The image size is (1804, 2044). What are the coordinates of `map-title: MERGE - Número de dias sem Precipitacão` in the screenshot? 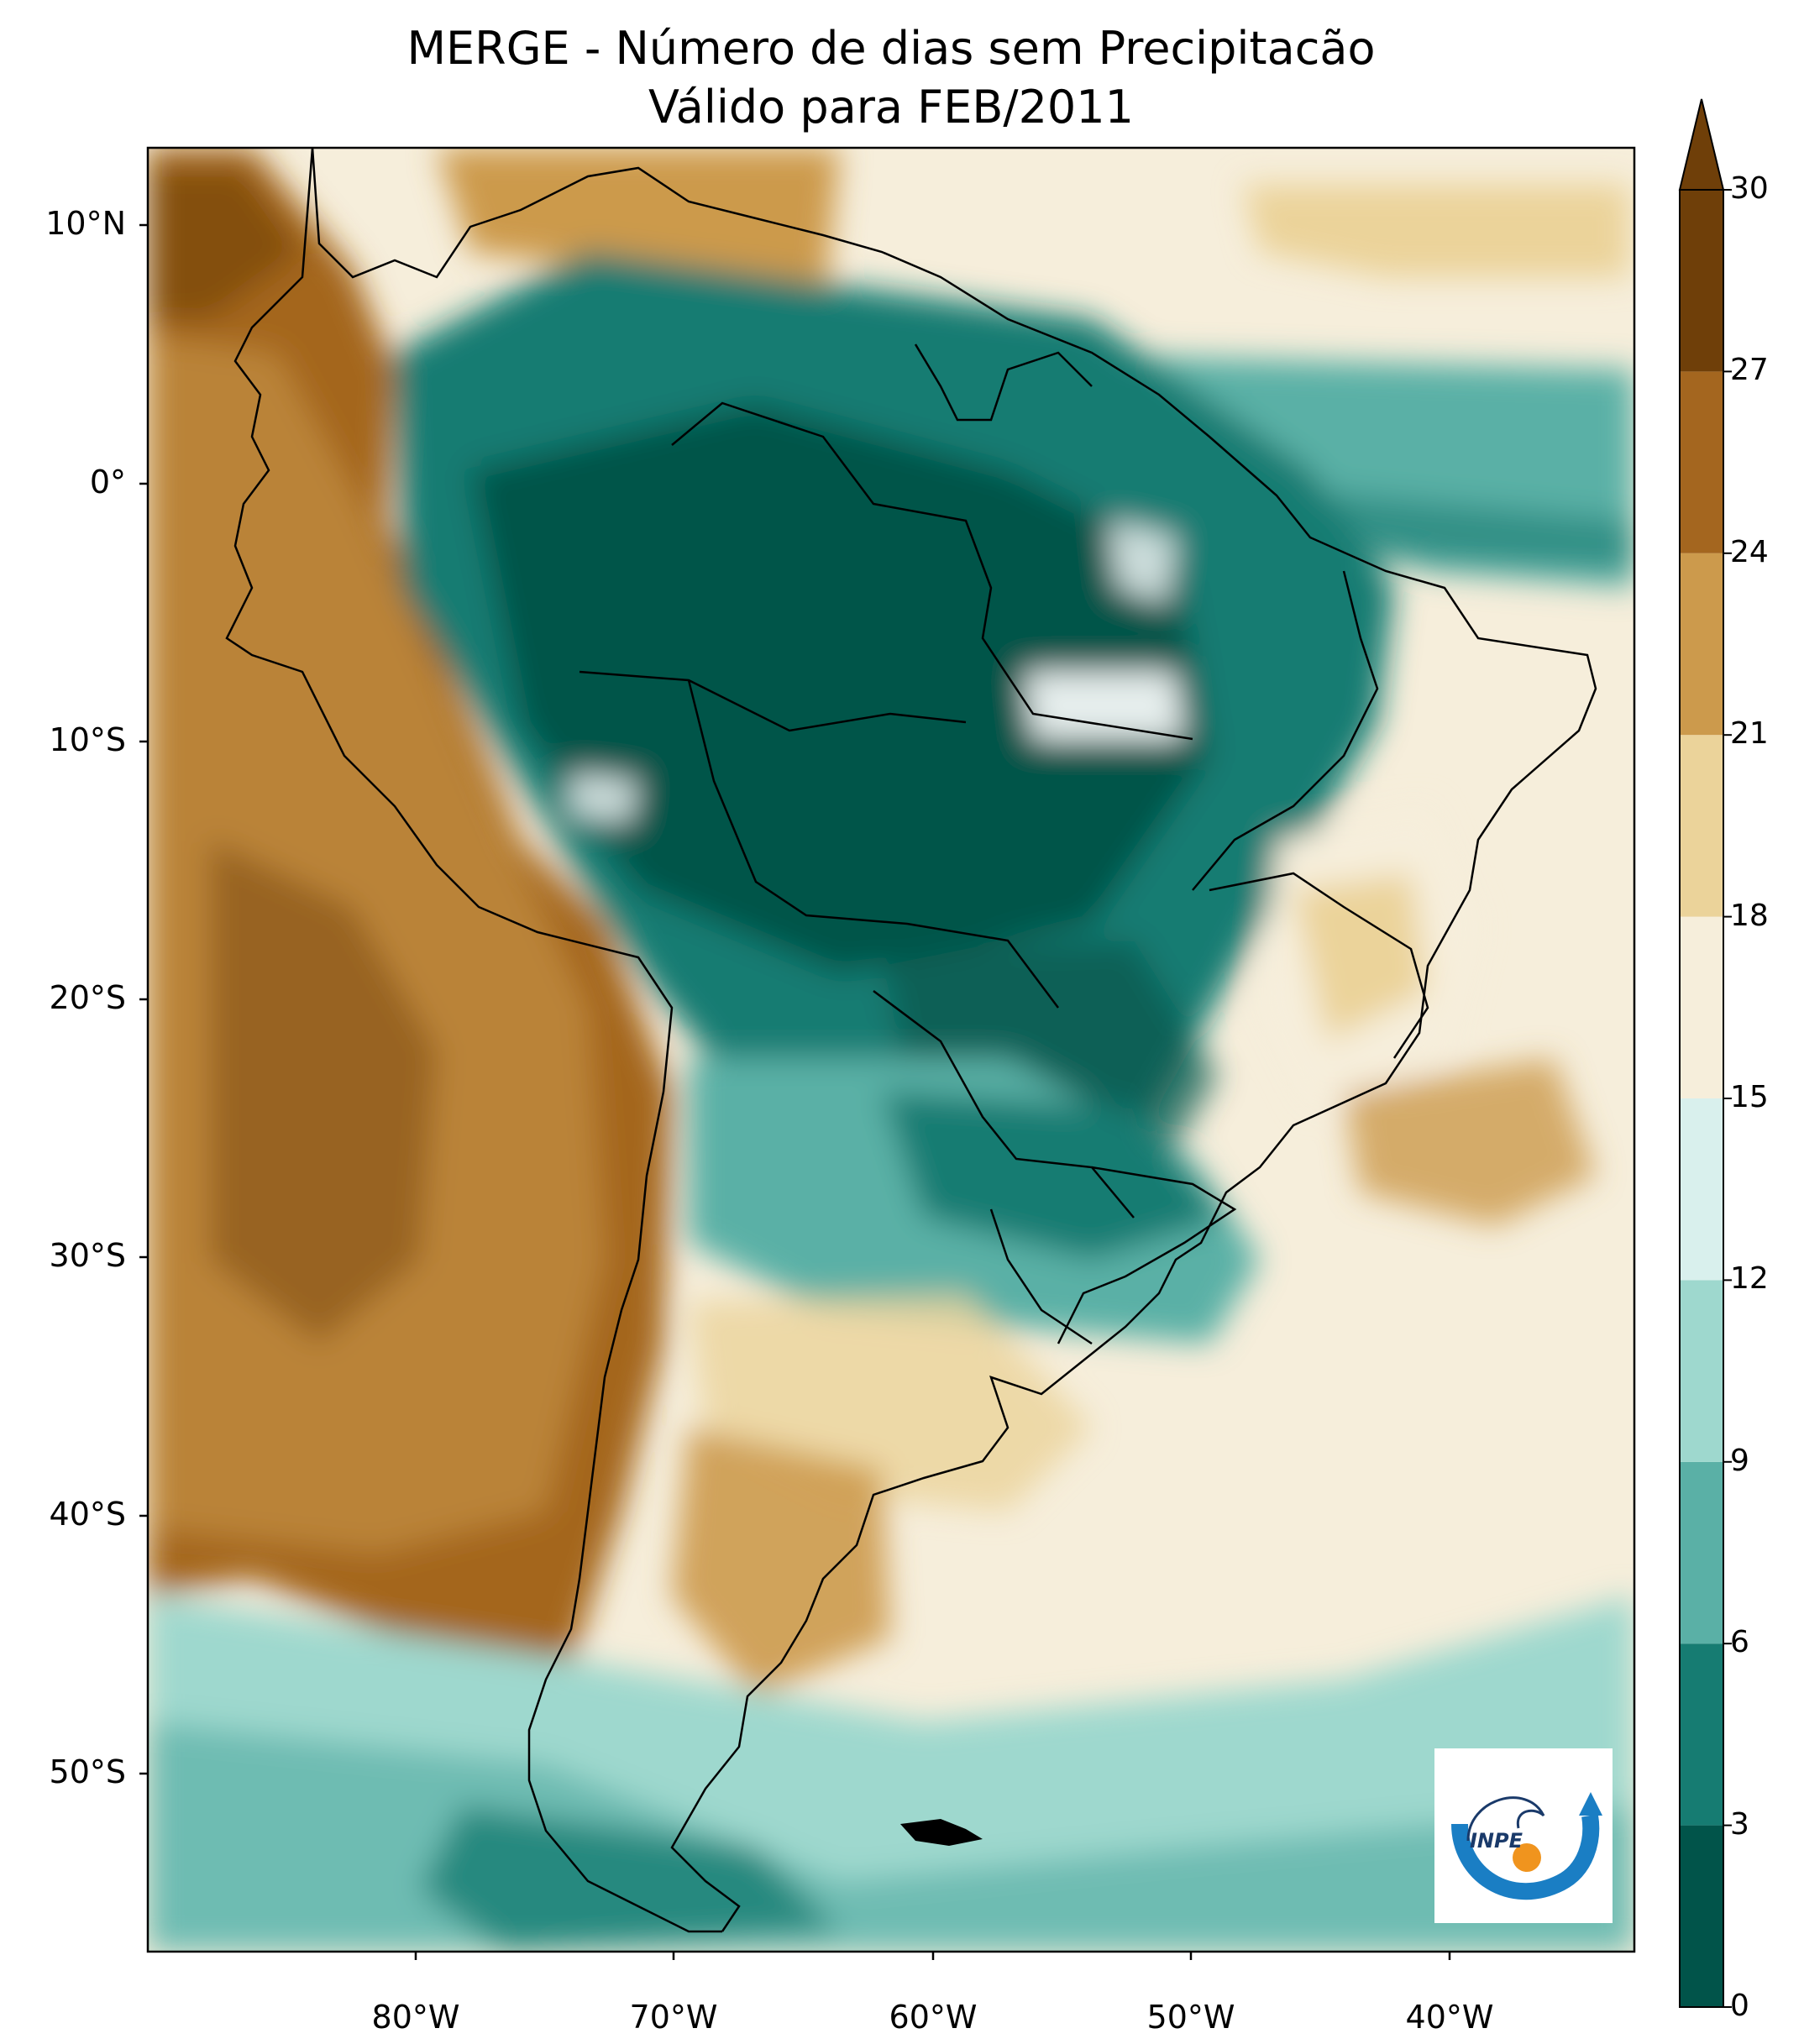 It's located at (891, 48).